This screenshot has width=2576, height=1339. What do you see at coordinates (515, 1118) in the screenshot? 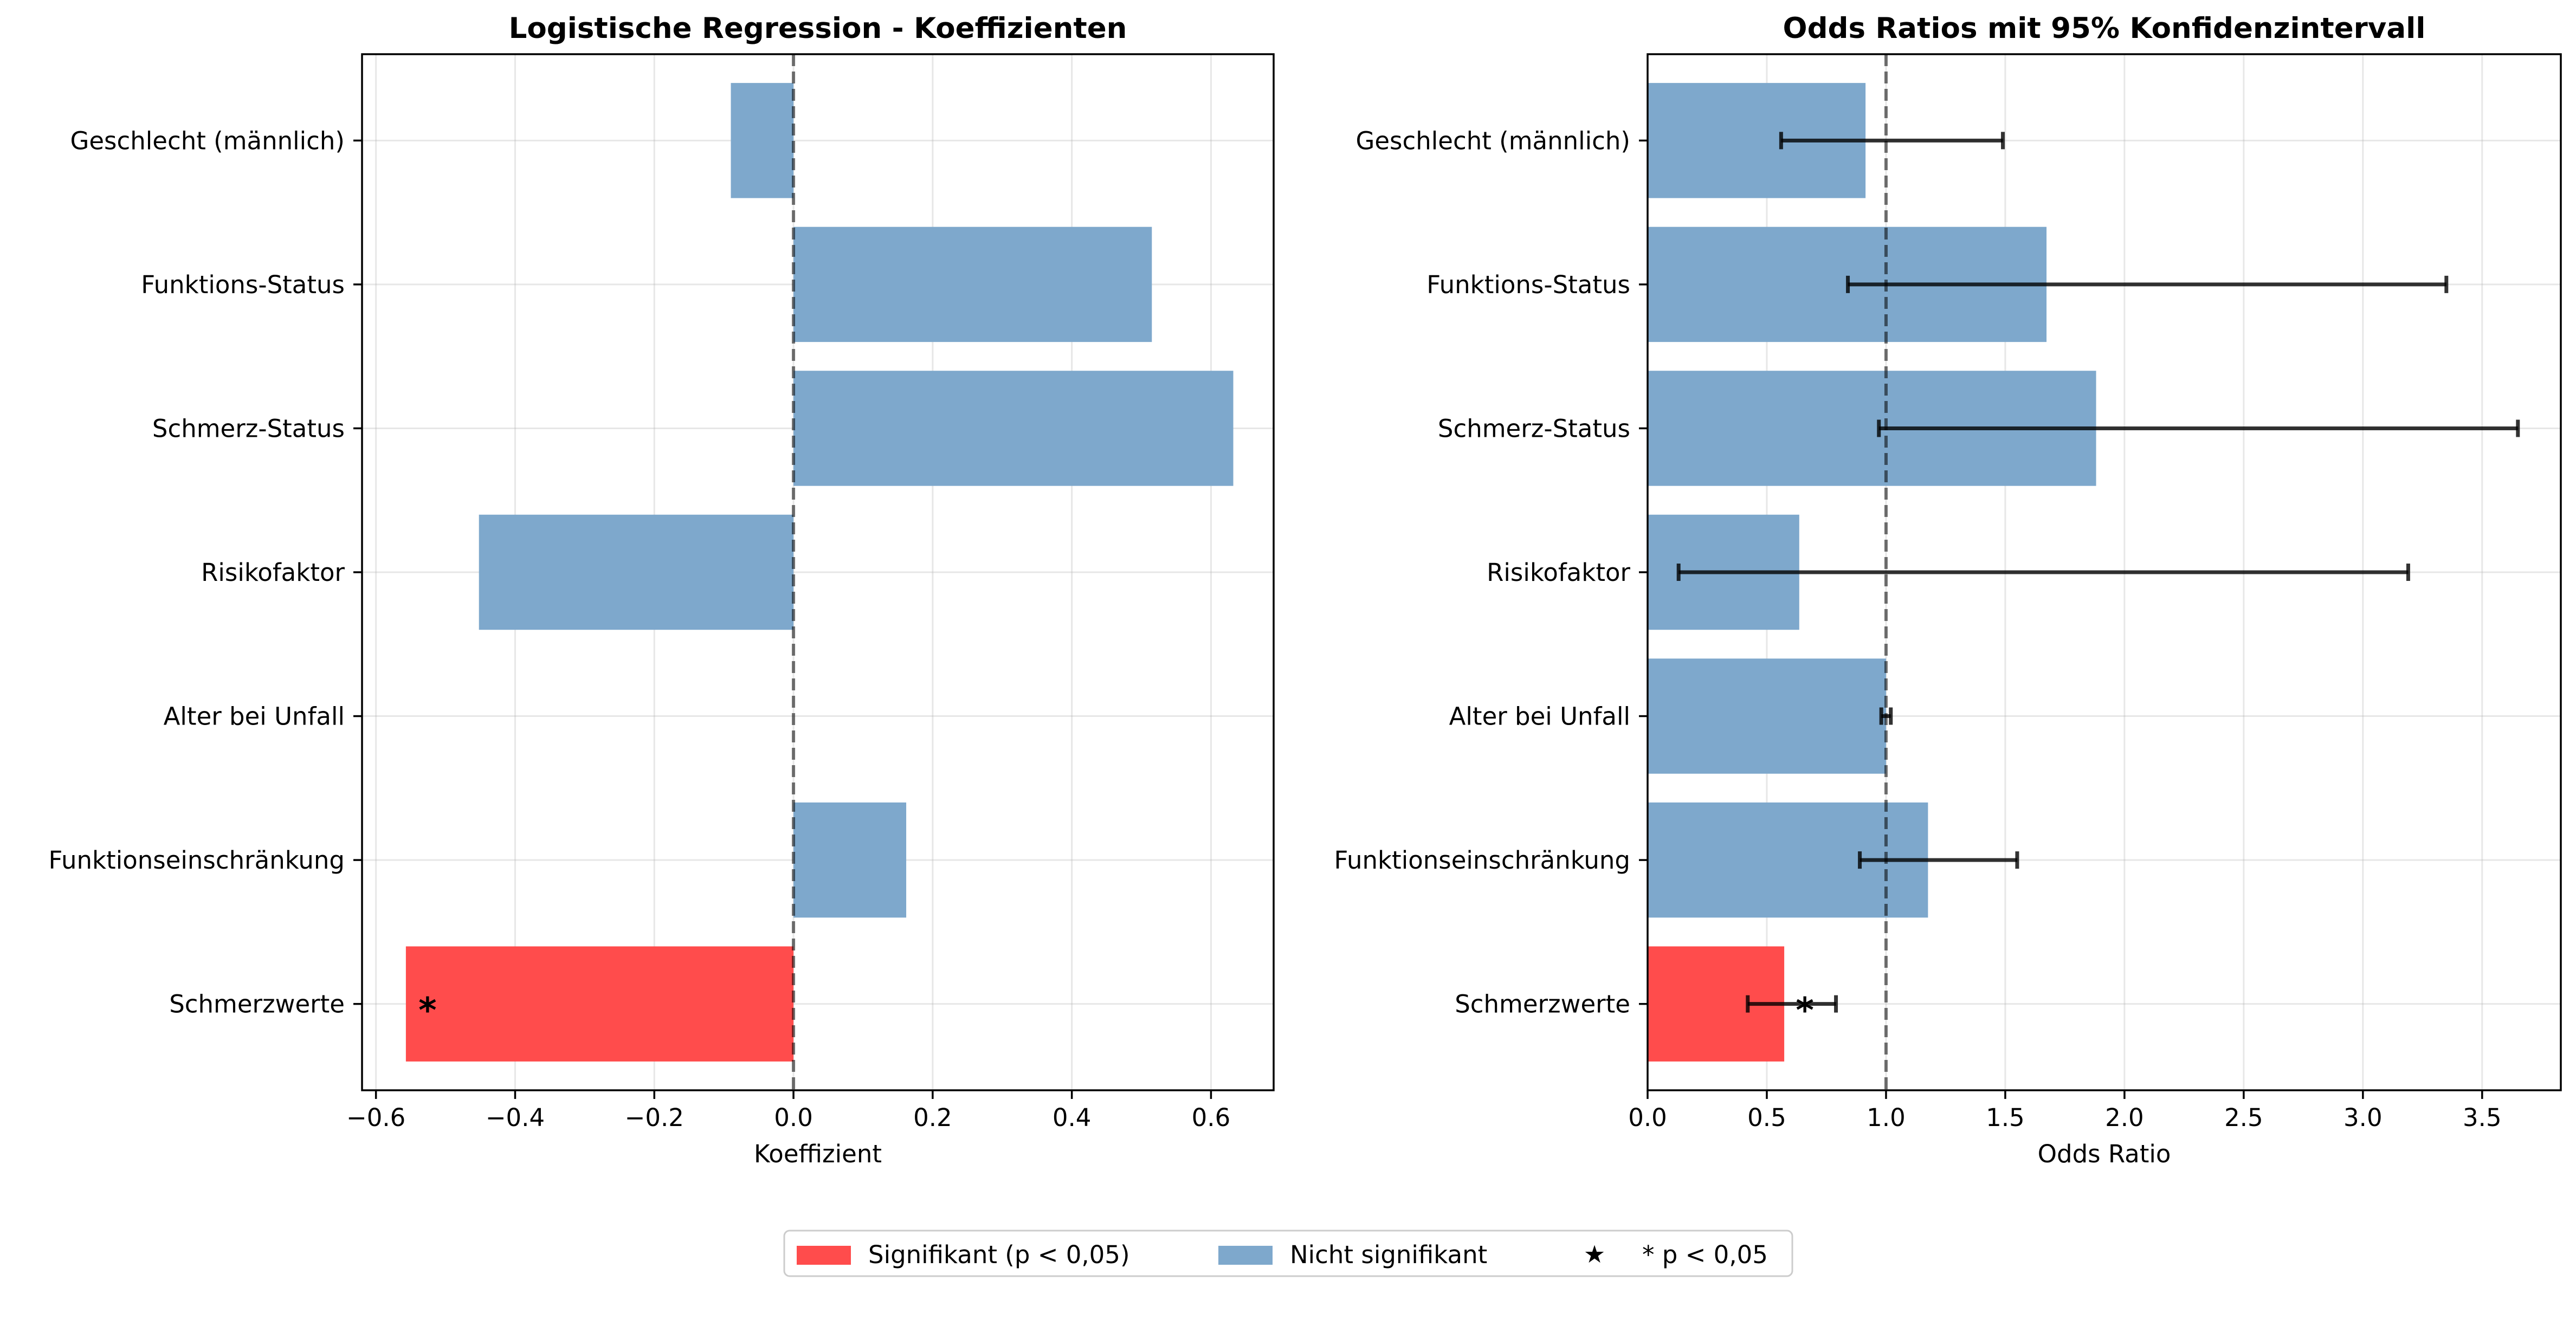
I see `x-tick-label: −0.4` at bounding box center [515, 1118].